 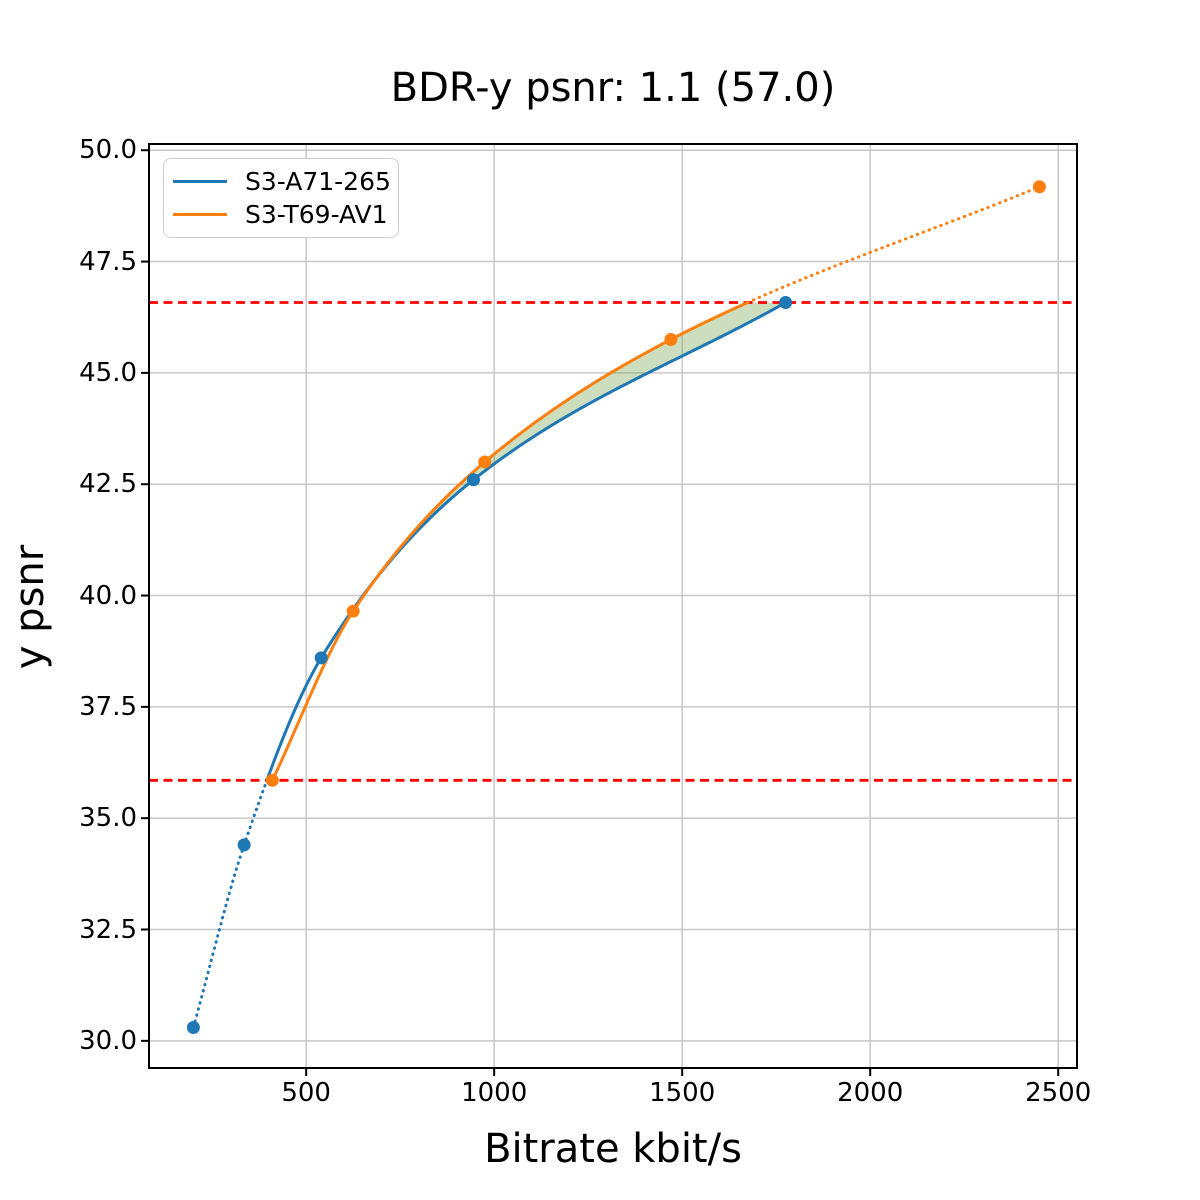 What do you see at coordinates (870, 1093) in the screenshot?
I see `x-tick-label: 2000` at bounding box center [870, 1093].